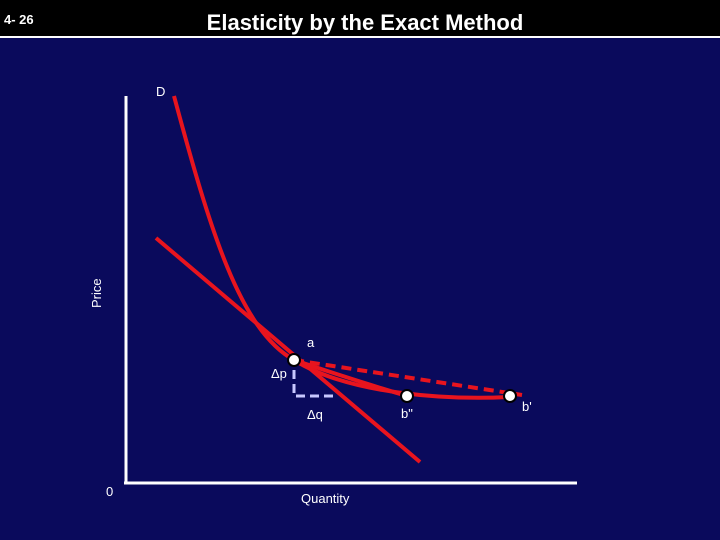  I want to click on slide-title: Elasticity by the Exact Method, so click(365, 22).